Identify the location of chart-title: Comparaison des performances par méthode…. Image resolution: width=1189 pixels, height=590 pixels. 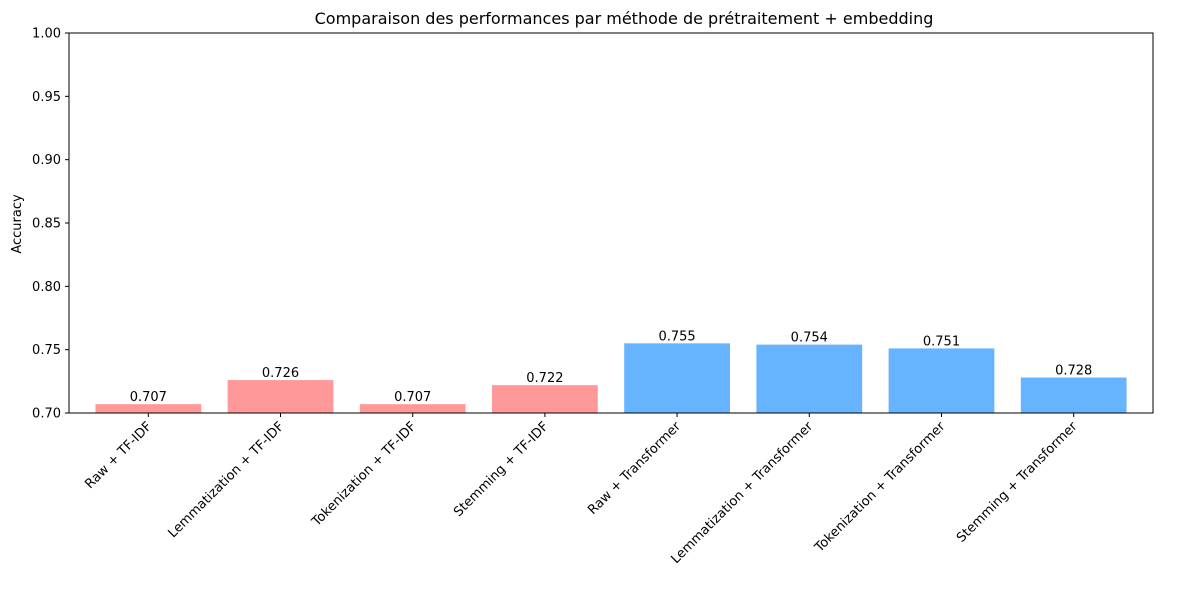
(624, 18).